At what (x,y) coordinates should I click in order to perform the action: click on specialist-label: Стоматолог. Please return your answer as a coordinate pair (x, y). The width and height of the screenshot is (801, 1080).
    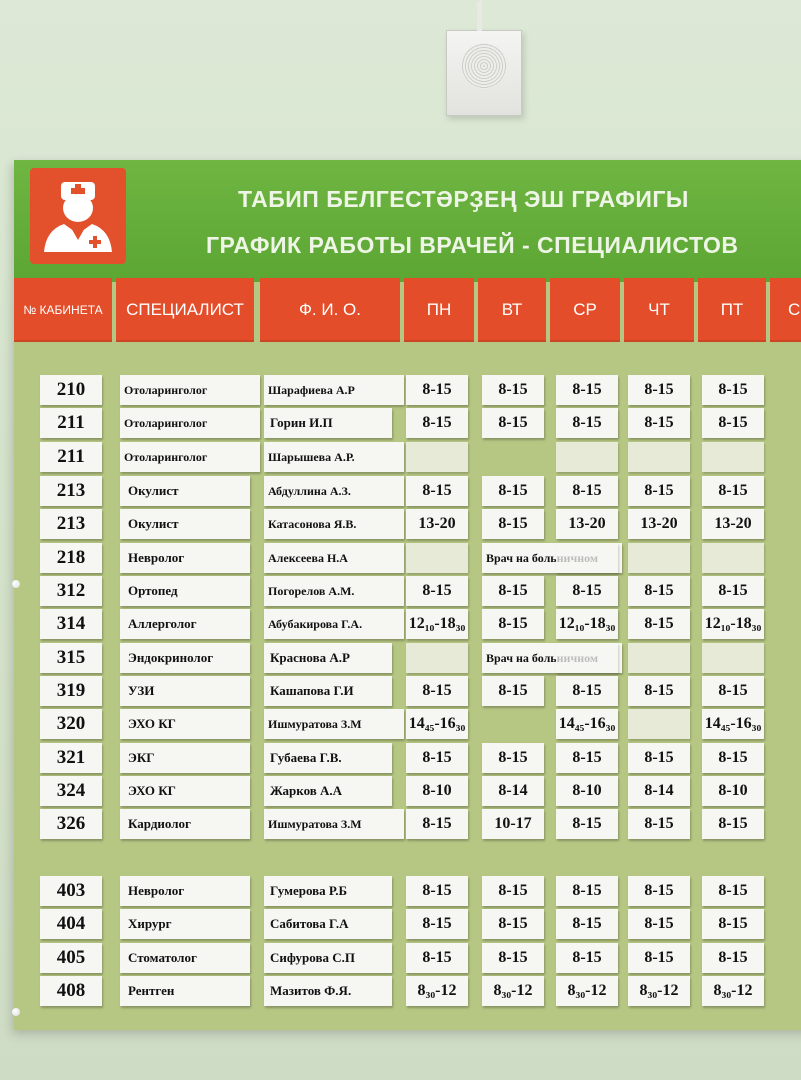
    Looking at the image, I should click on (185, 958).